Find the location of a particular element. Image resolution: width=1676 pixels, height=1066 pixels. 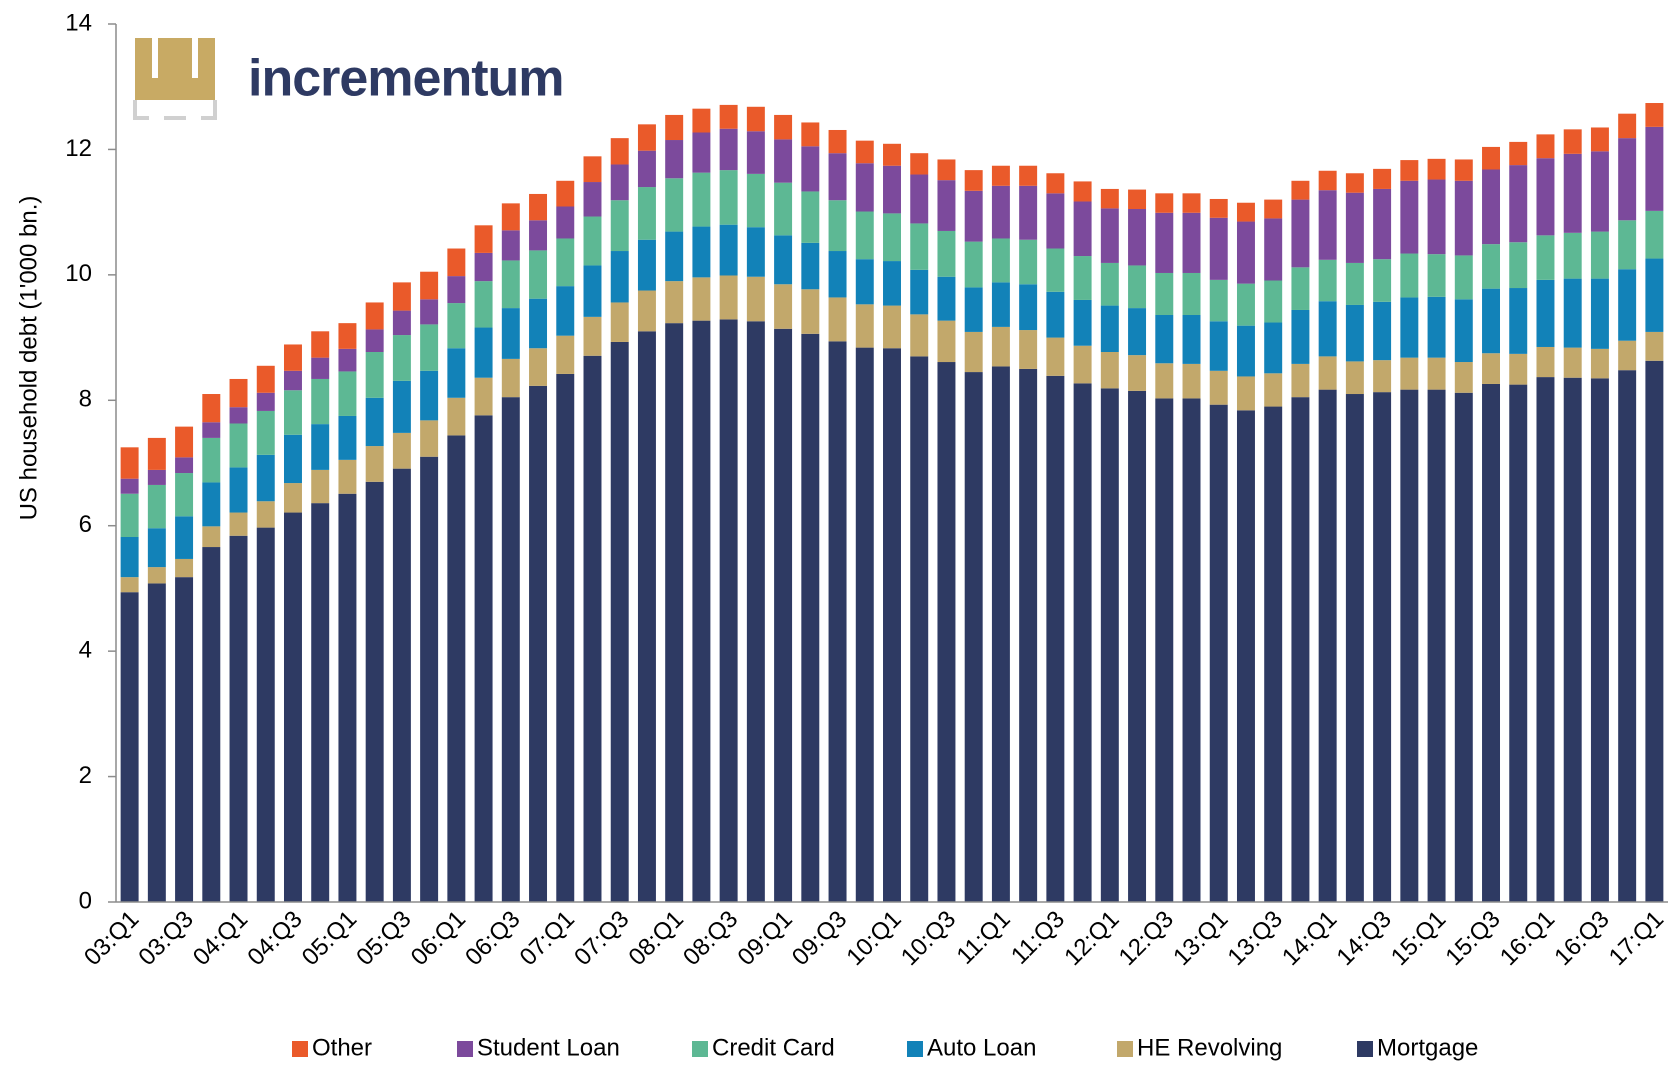

x-tick-label: 04:Q1 is located at coordinates (220, 938).